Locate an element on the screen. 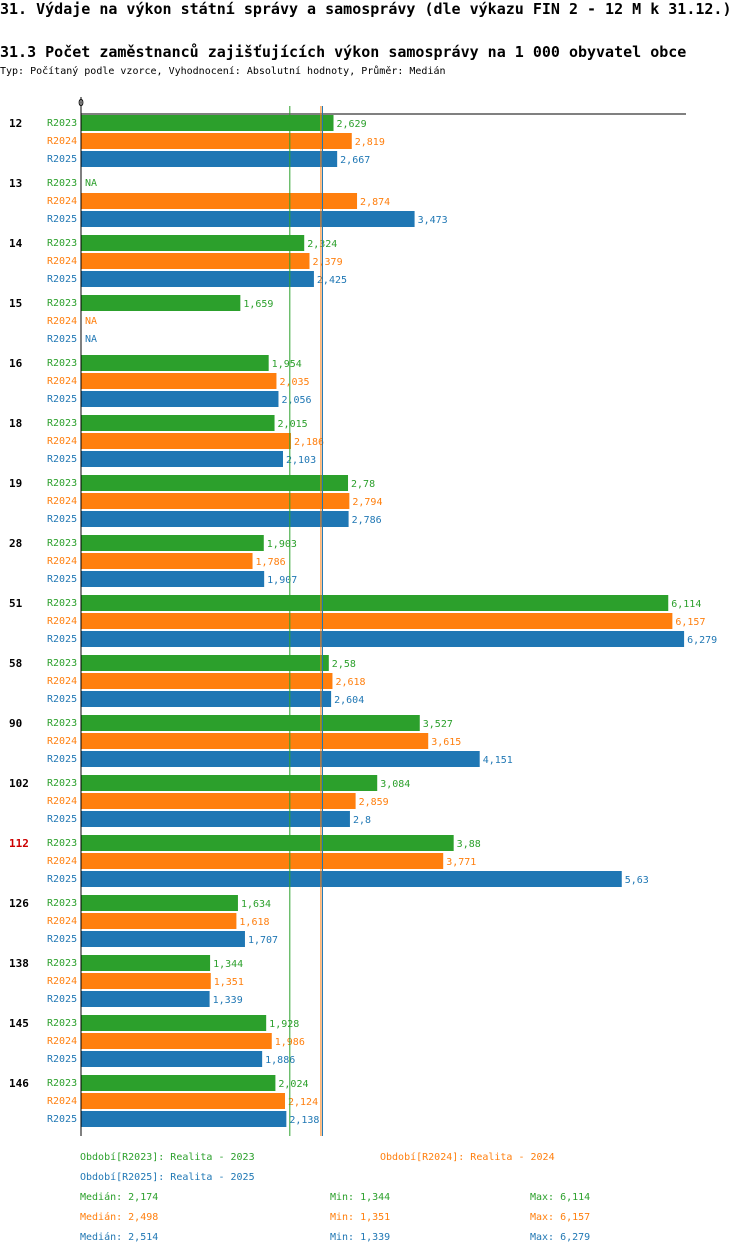 This screenshot has height=1254, width=750. legend-item: Období[R2024]: Realita - 2024 is located at coordinates (467, 1157).